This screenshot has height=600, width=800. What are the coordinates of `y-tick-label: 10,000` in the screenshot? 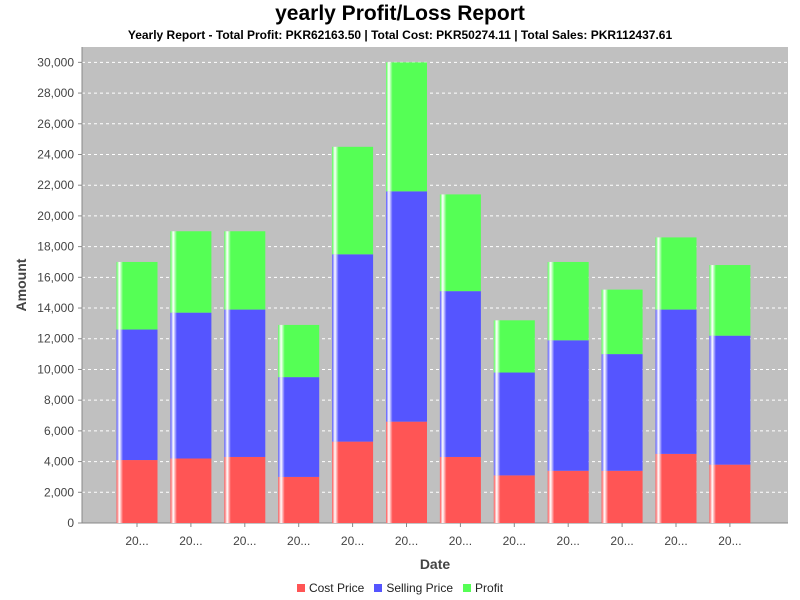 It's located at (55, 369).